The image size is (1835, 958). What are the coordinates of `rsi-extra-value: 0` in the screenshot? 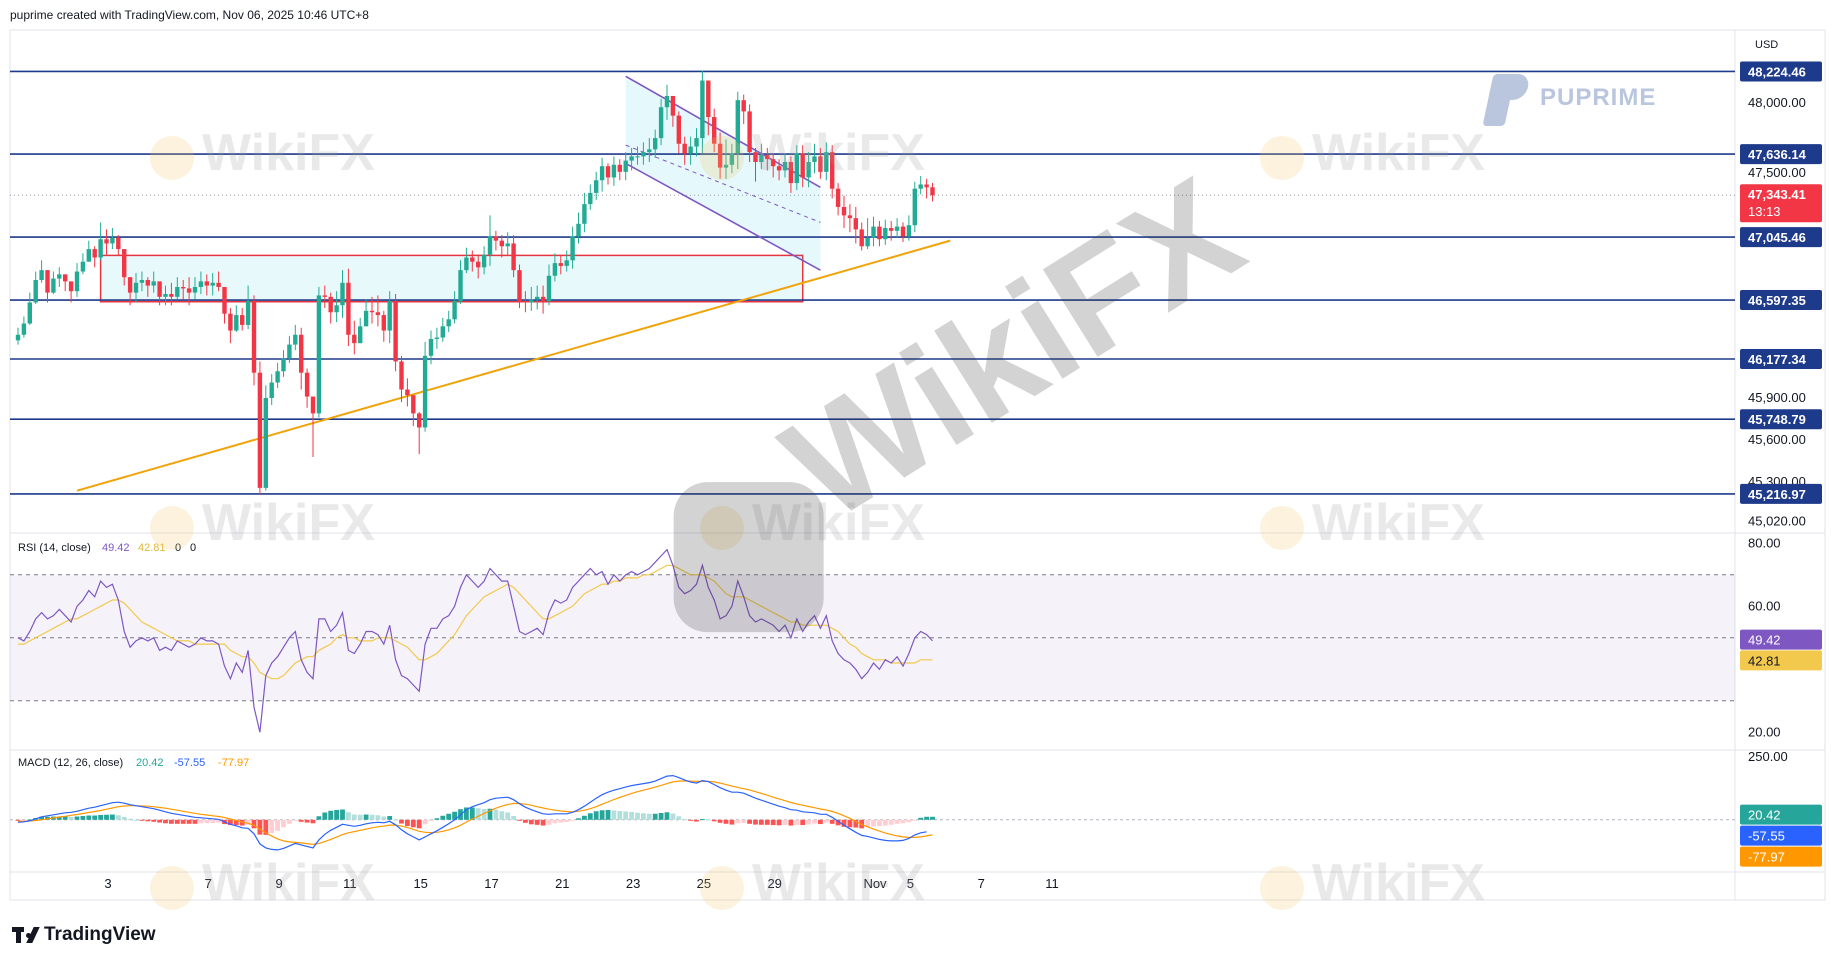 It's located at (193, 548).